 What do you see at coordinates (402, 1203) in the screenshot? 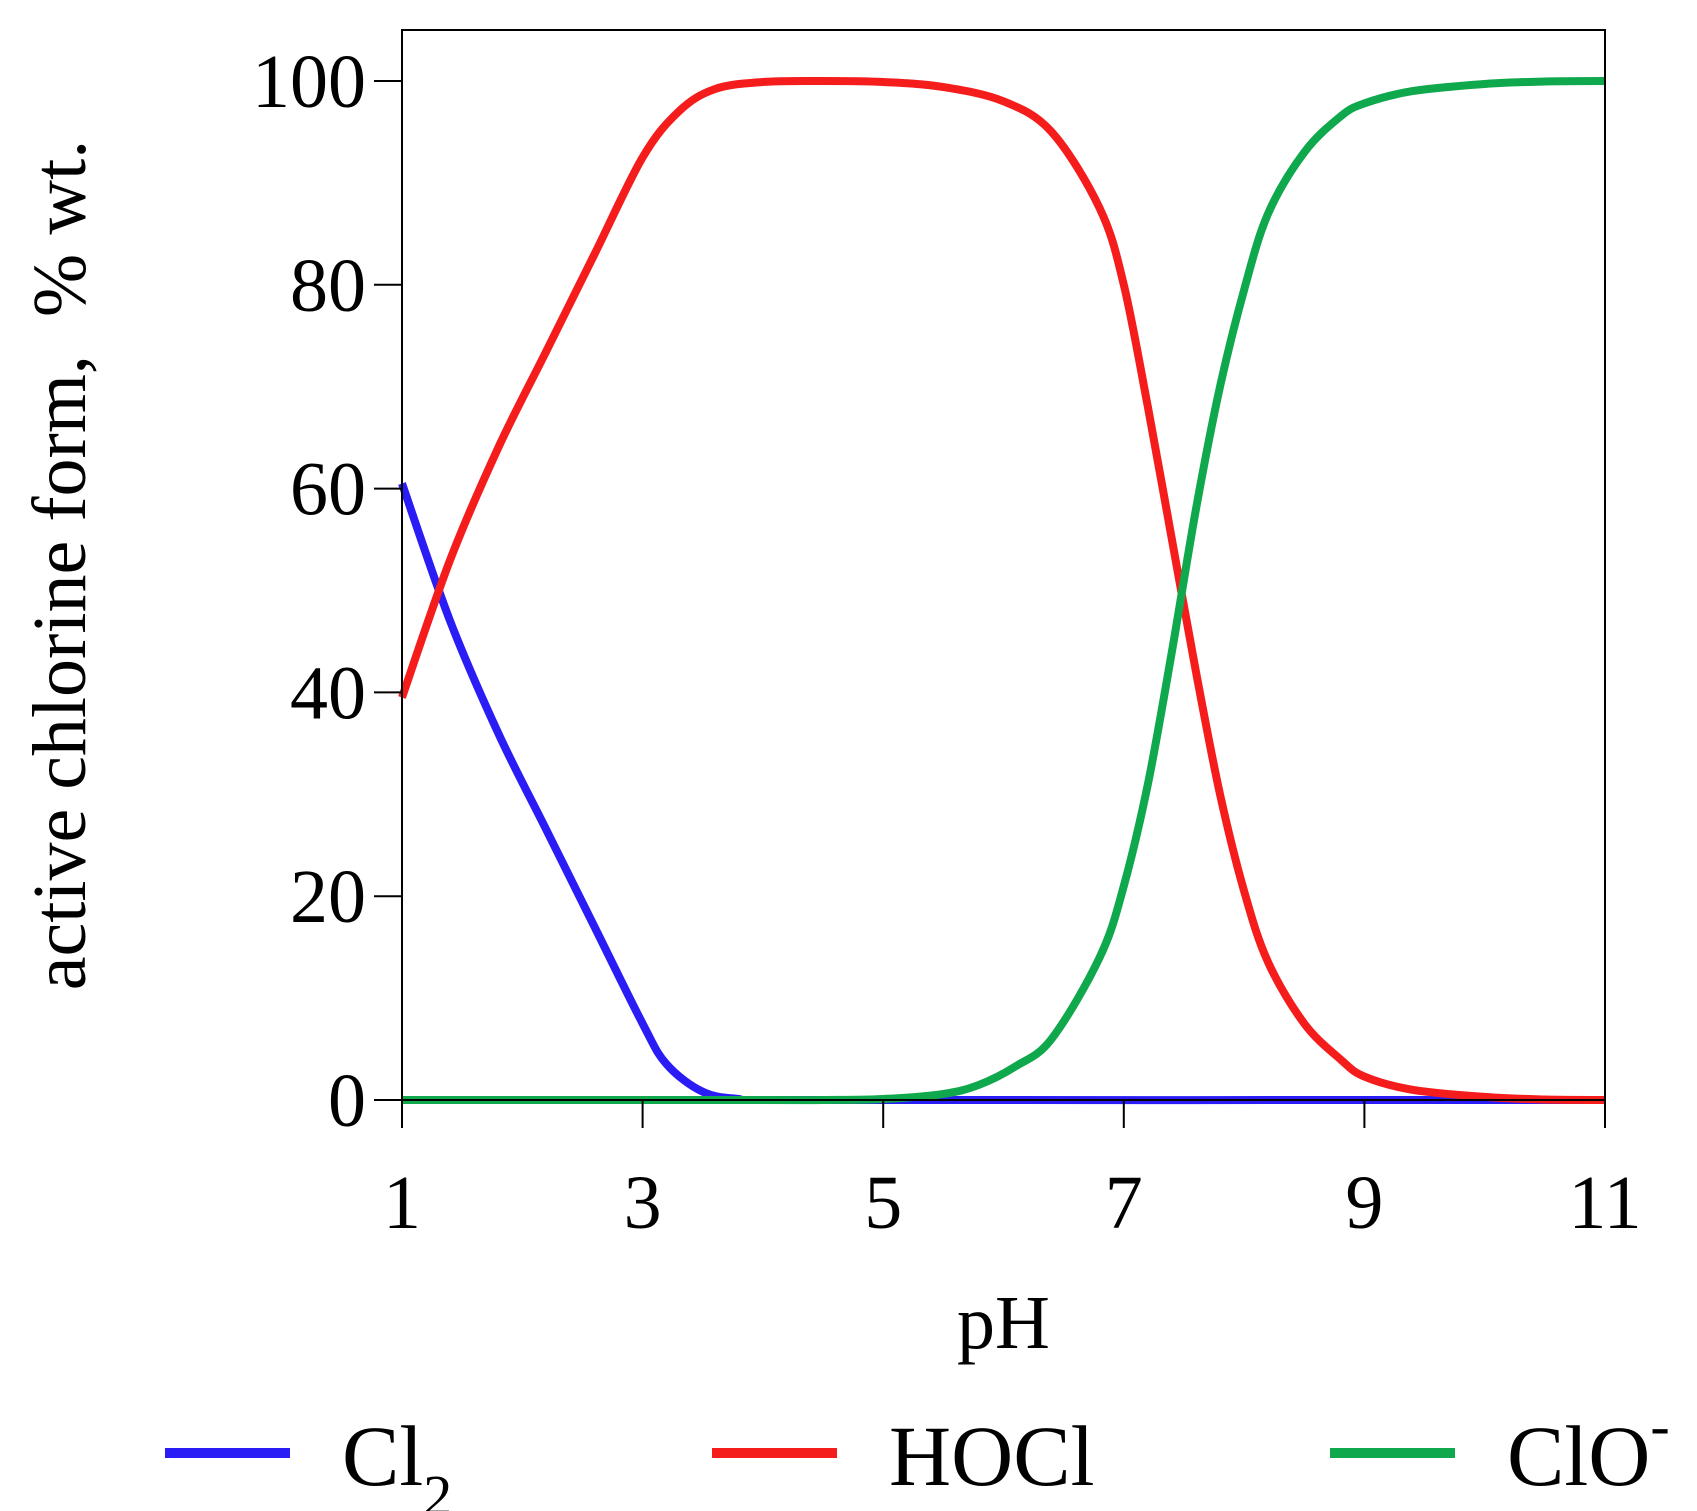
I see `x-tick-label: 1` at bounding box center [402, 1203].